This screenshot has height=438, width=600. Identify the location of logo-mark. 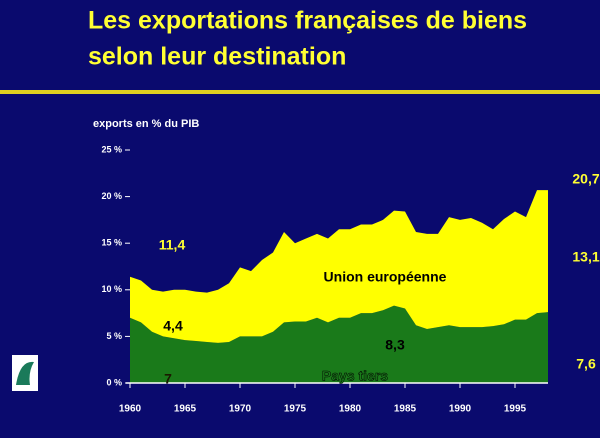
(25, 373).